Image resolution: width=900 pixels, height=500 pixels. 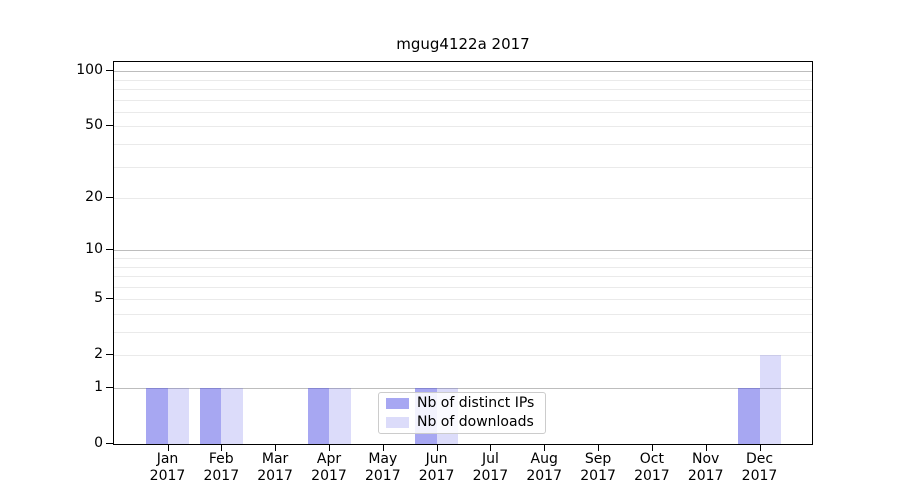 I want to click on chart-title: mgug4122a 2017, so click(x=463, y=44).